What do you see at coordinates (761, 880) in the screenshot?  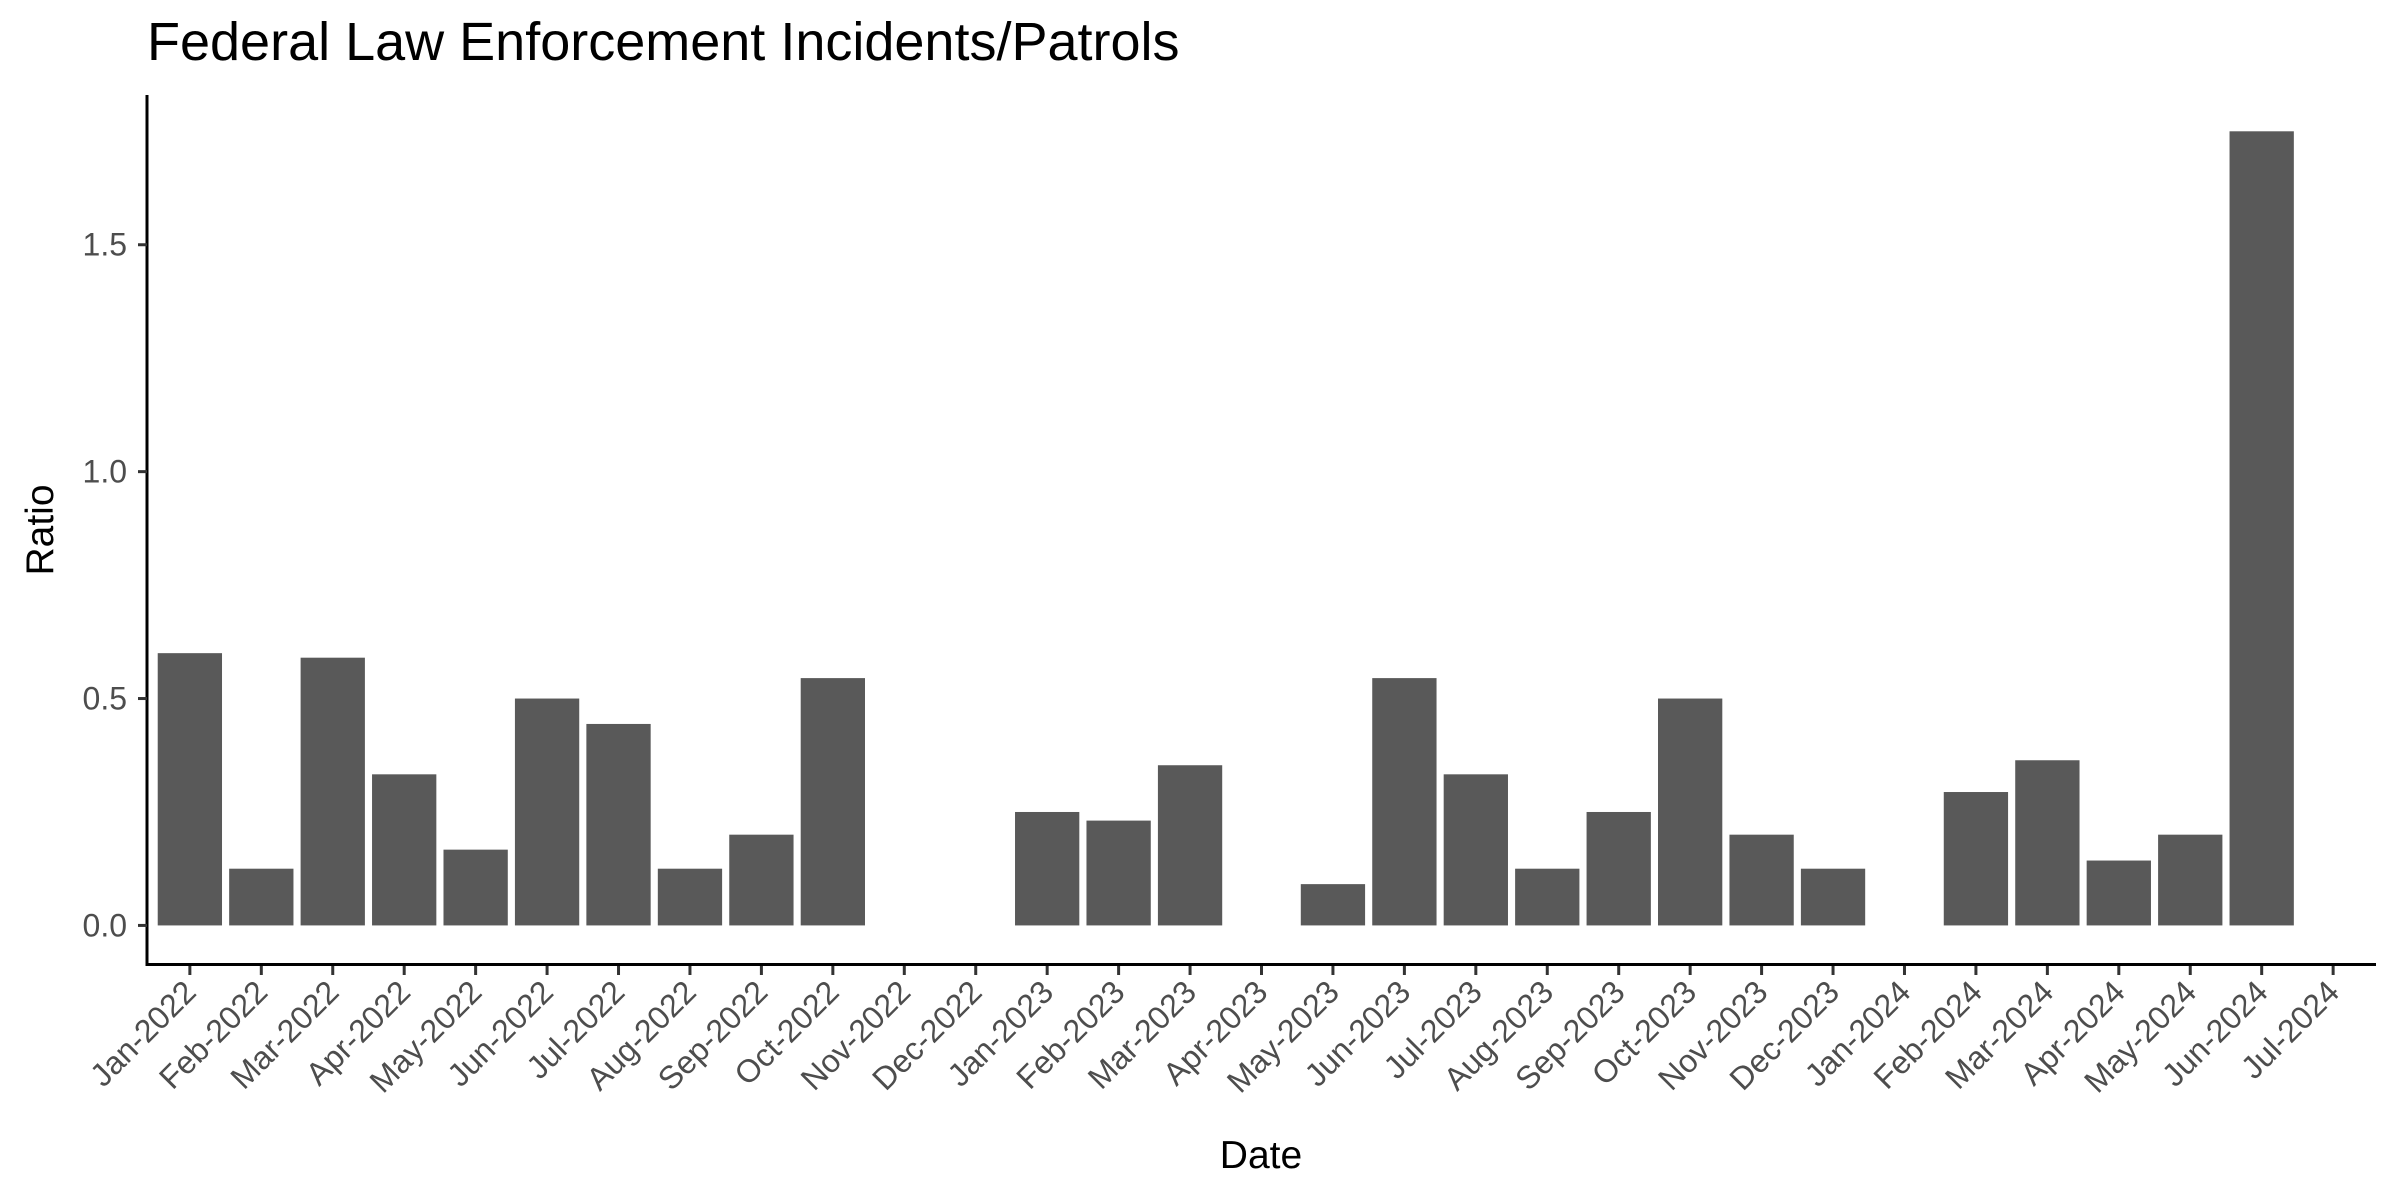 I see `bar-Sep-2022` at bounding box center [761, 880].